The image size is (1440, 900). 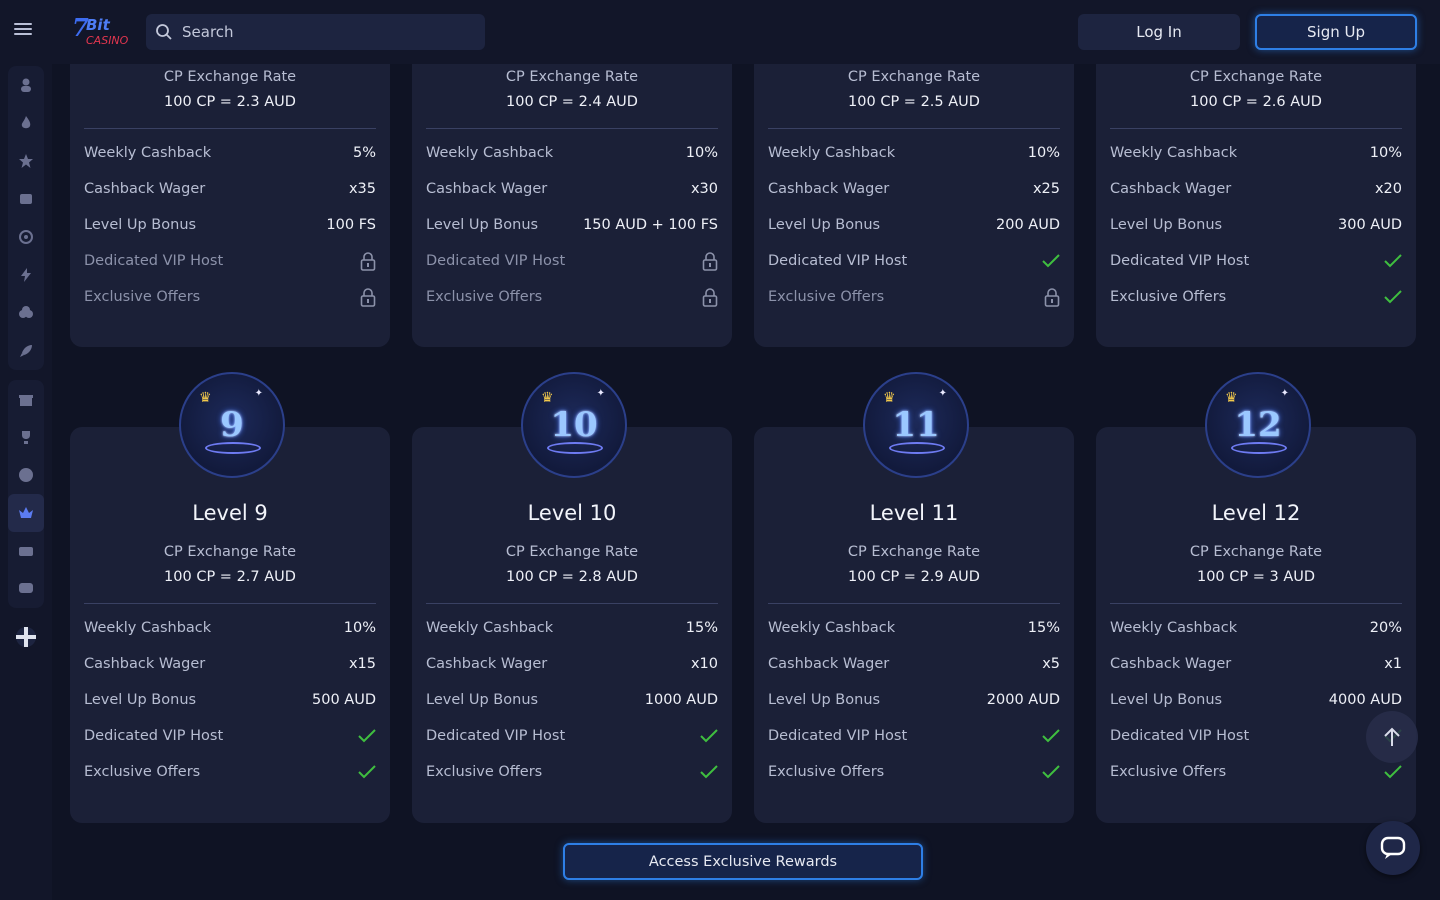 I want to click on fire-icon, so click(x=26, y=123).